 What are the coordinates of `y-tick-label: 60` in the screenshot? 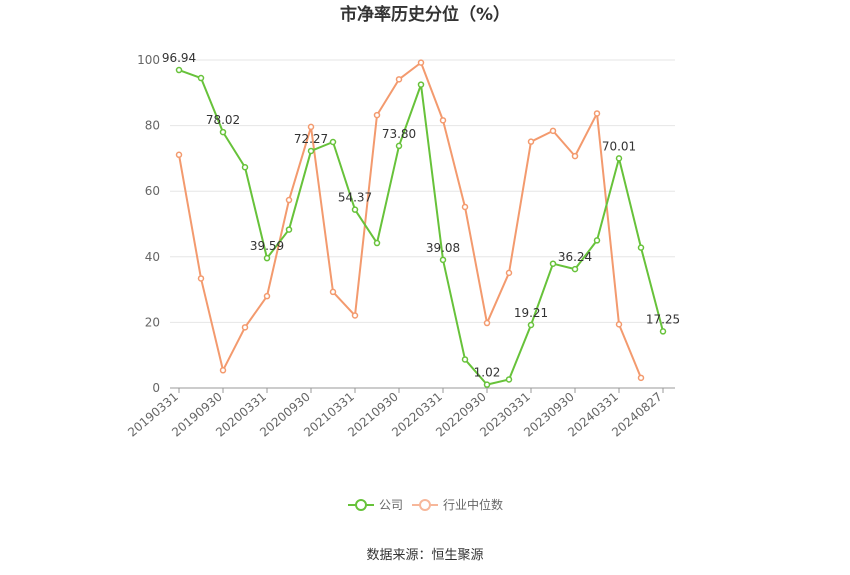 It's located at (152, 191).